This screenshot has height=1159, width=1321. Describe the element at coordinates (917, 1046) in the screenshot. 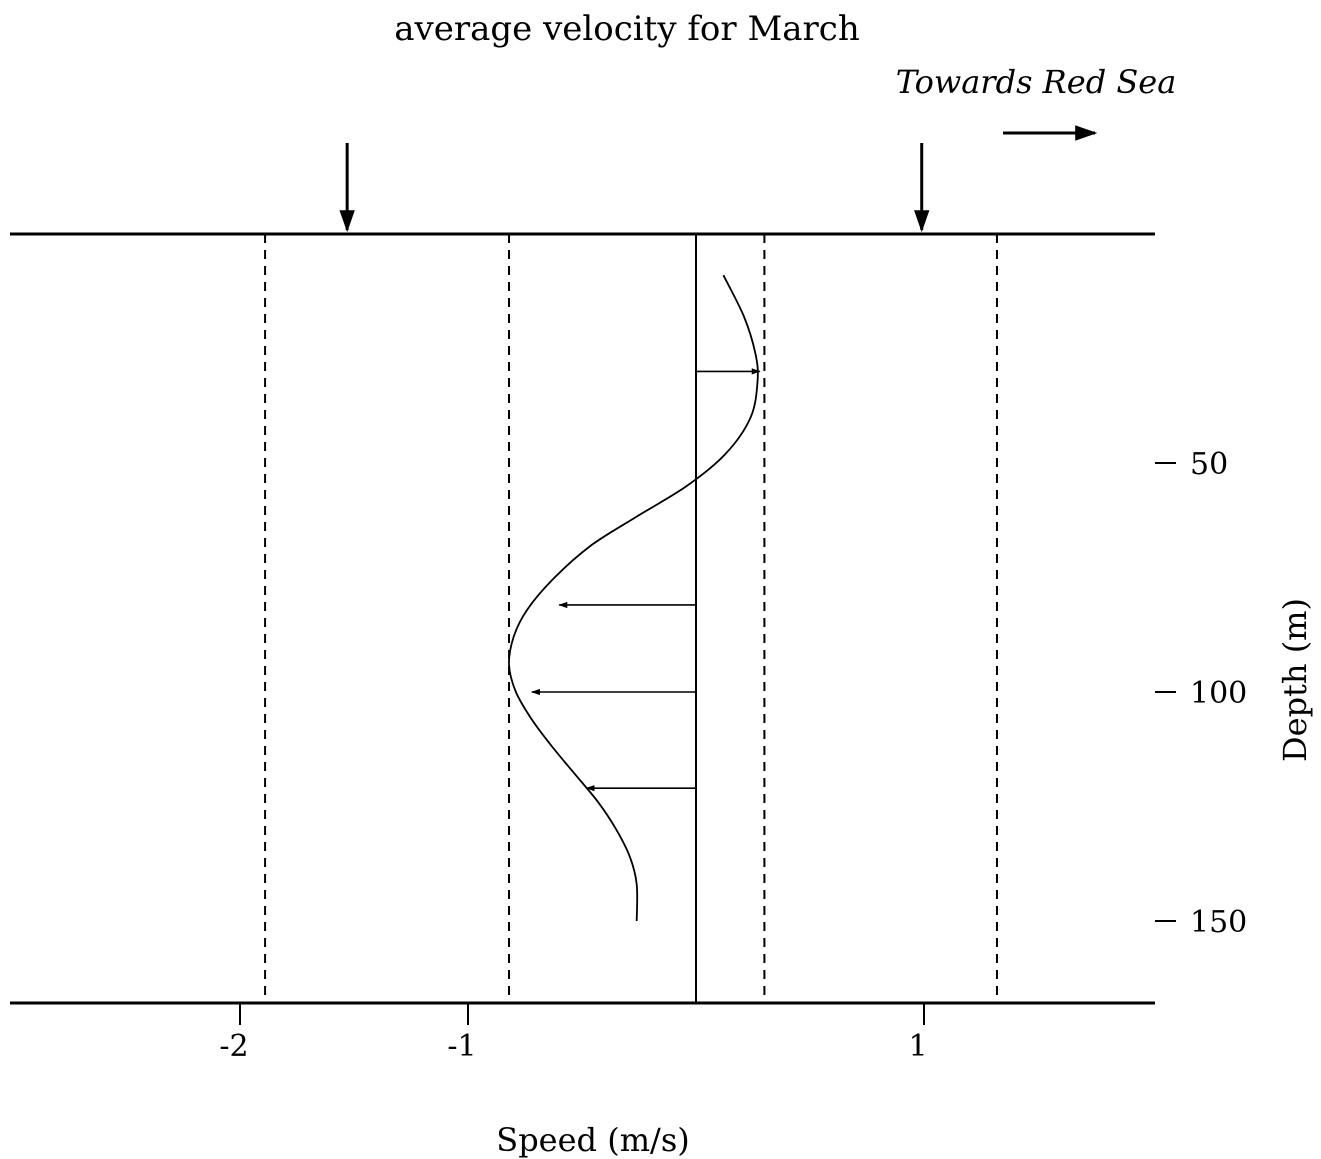

I see `x-tick-label: 1` at that location.